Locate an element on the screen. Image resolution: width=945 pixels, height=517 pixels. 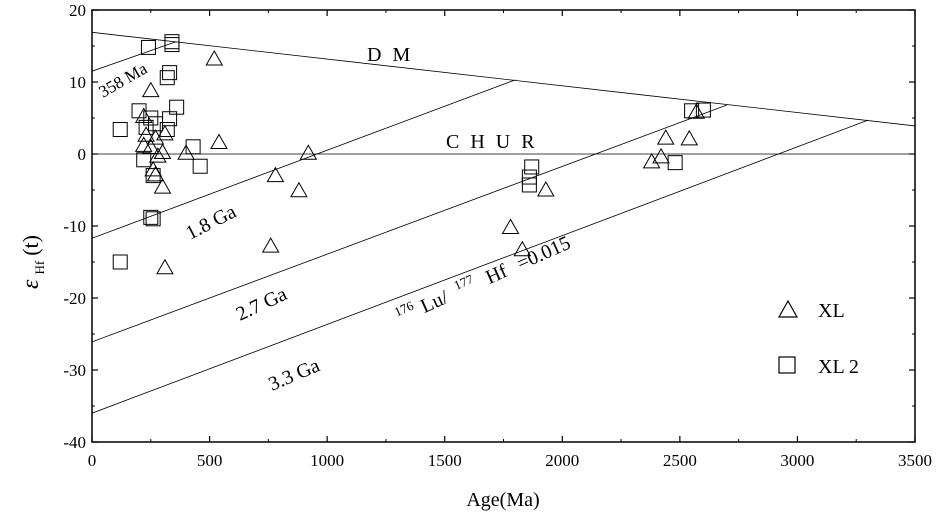
x-tick-label: 500 is located at coordinates (210, 460).